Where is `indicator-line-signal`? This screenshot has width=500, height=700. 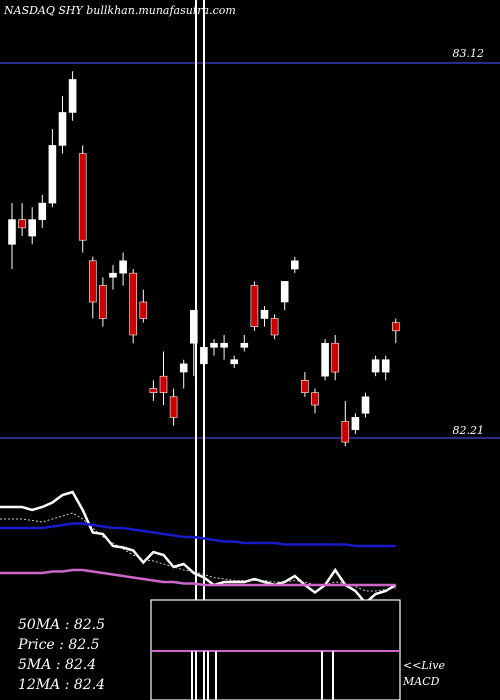 indicator-line-signal is located at coordinates (198, 552).